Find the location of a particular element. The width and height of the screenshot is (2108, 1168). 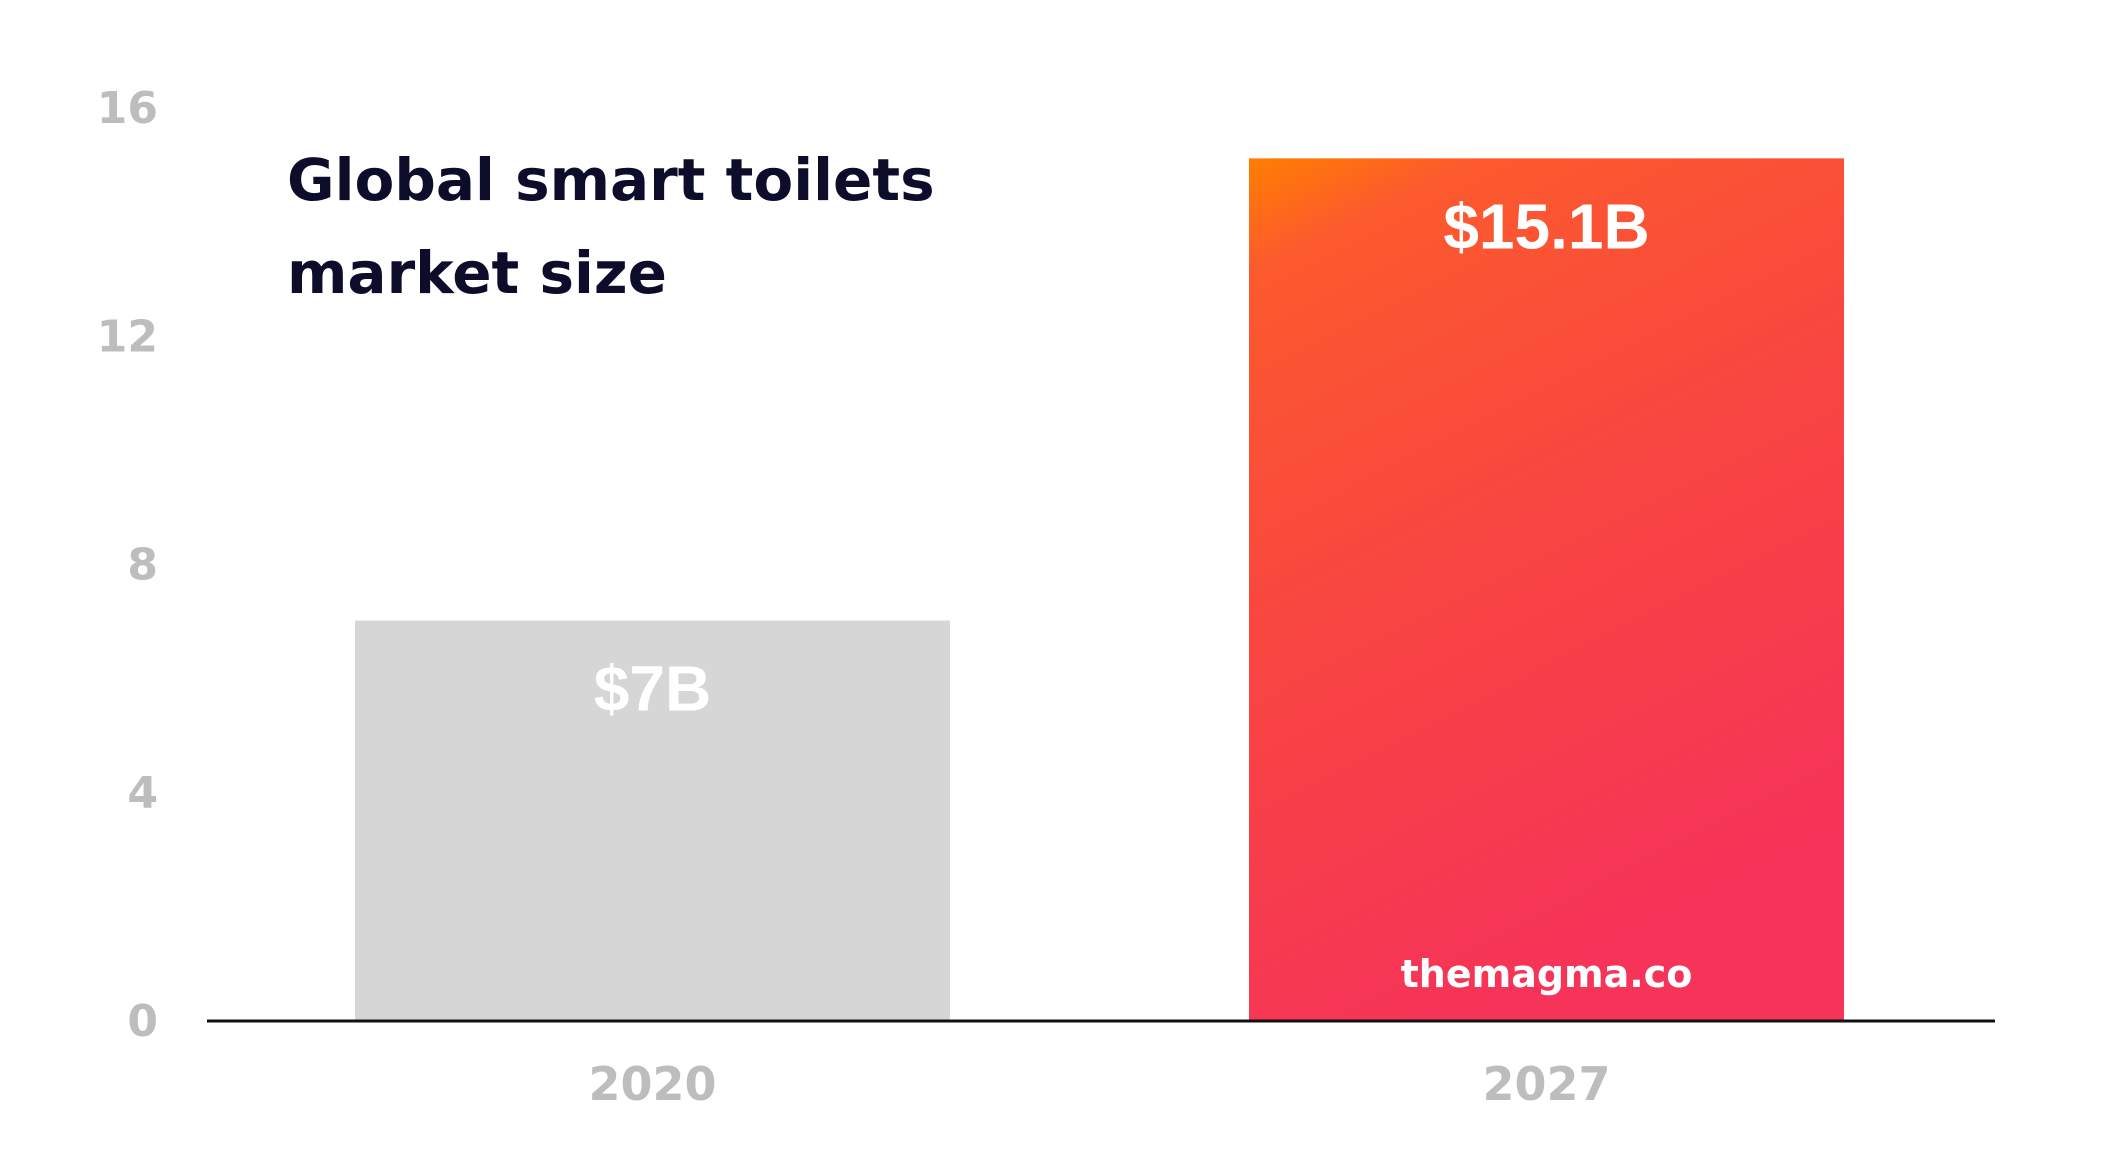

chart-title-line-1: Global smart toilets is located at coordinates (611, 180).